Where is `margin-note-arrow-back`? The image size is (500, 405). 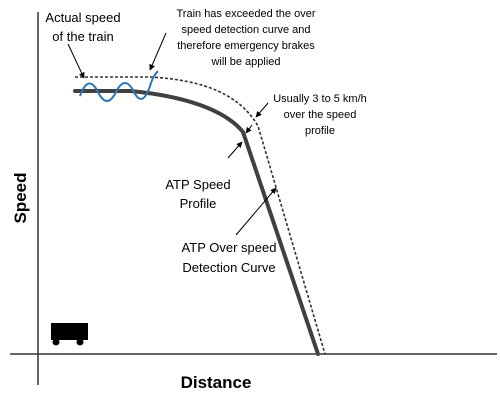
margin-note-arrow-back is located at coordinates (249, 129).